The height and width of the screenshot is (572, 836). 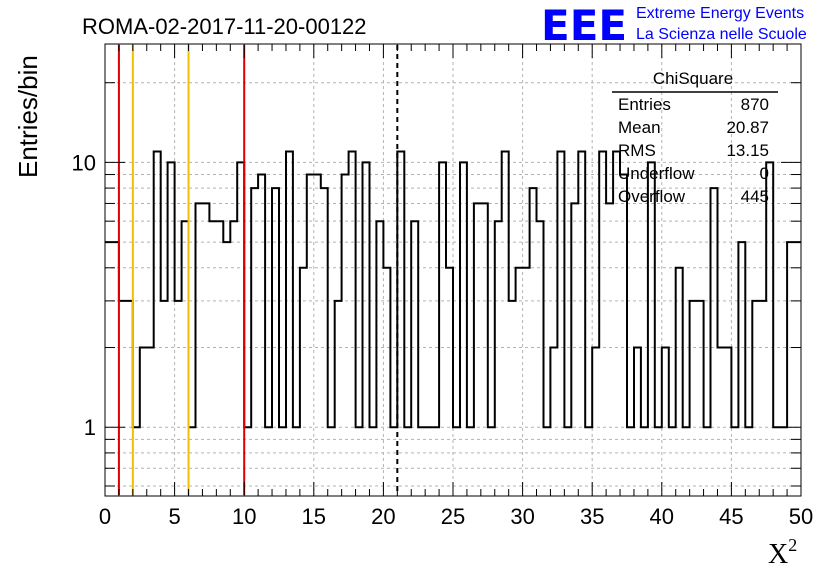 What do you see at coordinates (801, 516) in the screenshot?
I see `x-tick-label: 50` at bounding box center [801, 516].